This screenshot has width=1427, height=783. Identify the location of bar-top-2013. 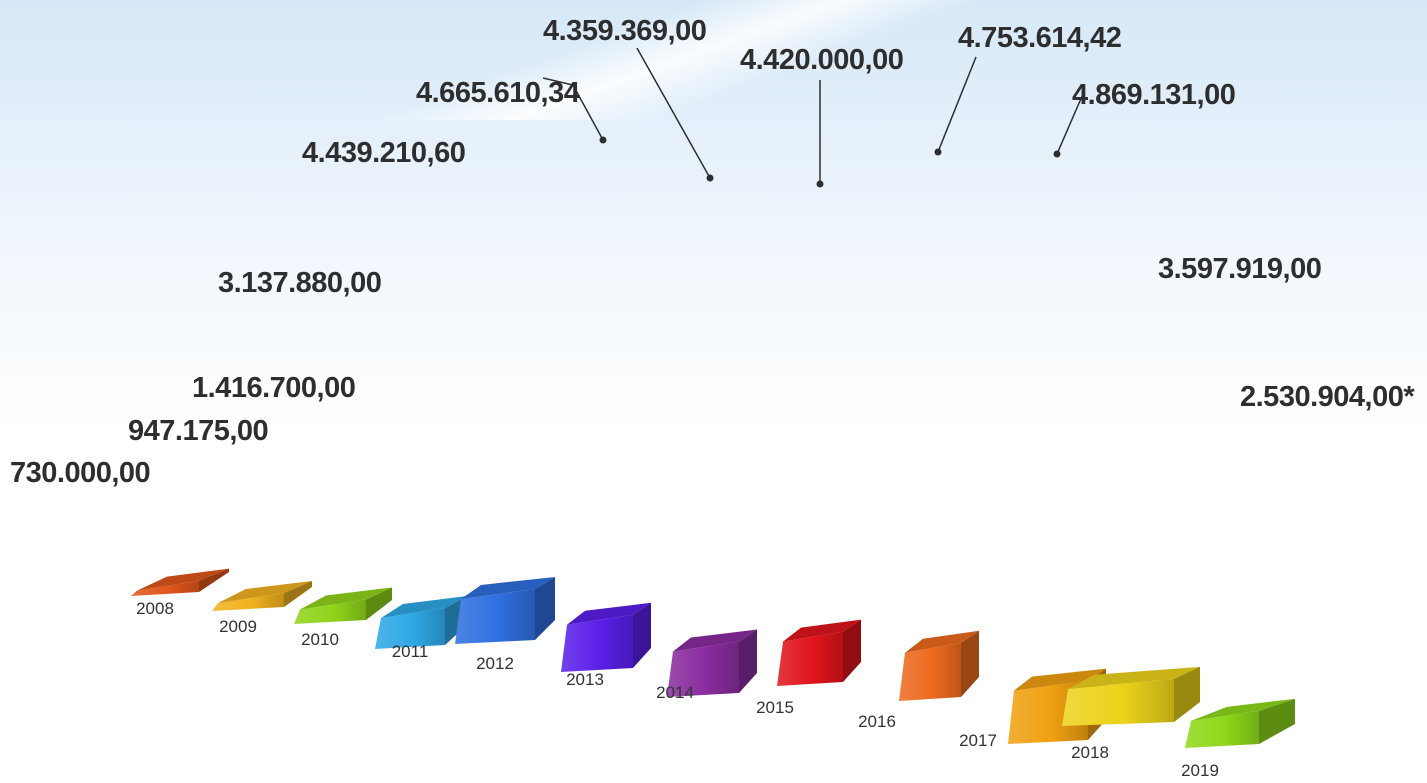
(609, 613).